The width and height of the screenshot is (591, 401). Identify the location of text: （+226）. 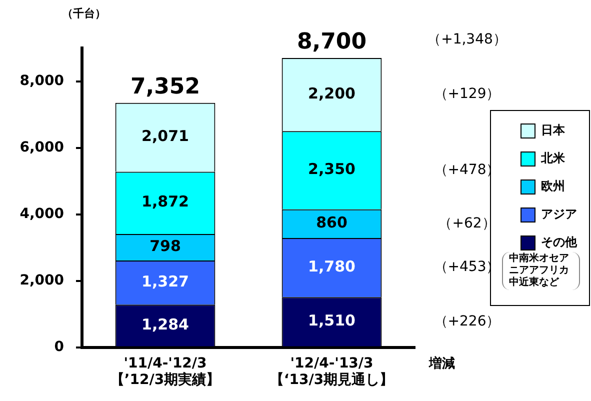
(467, 321).